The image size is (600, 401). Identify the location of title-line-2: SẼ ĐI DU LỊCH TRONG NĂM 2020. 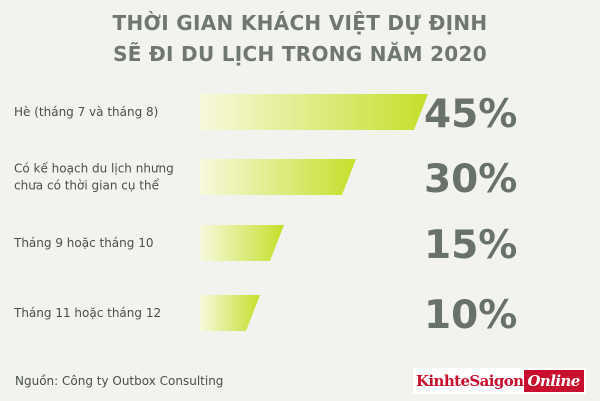
(300, 54).